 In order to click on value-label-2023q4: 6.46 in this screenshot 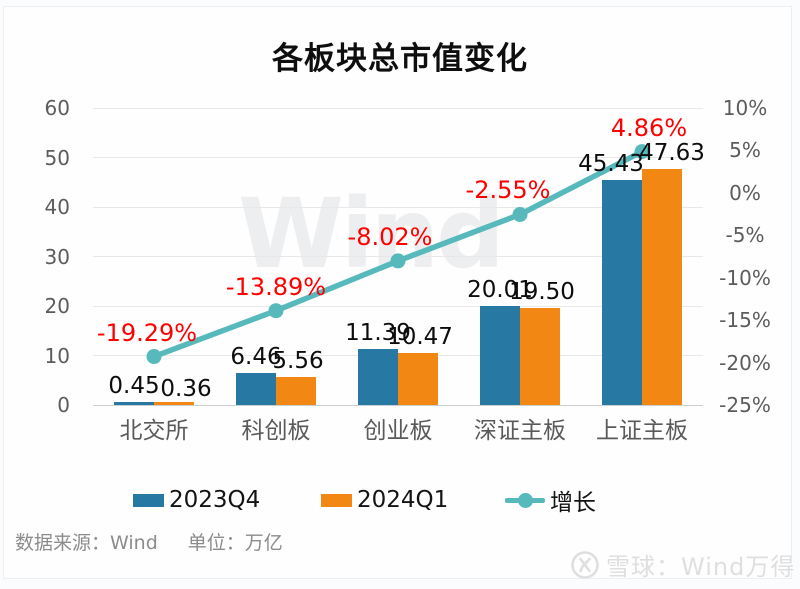, I will do `click(256, 357)`.